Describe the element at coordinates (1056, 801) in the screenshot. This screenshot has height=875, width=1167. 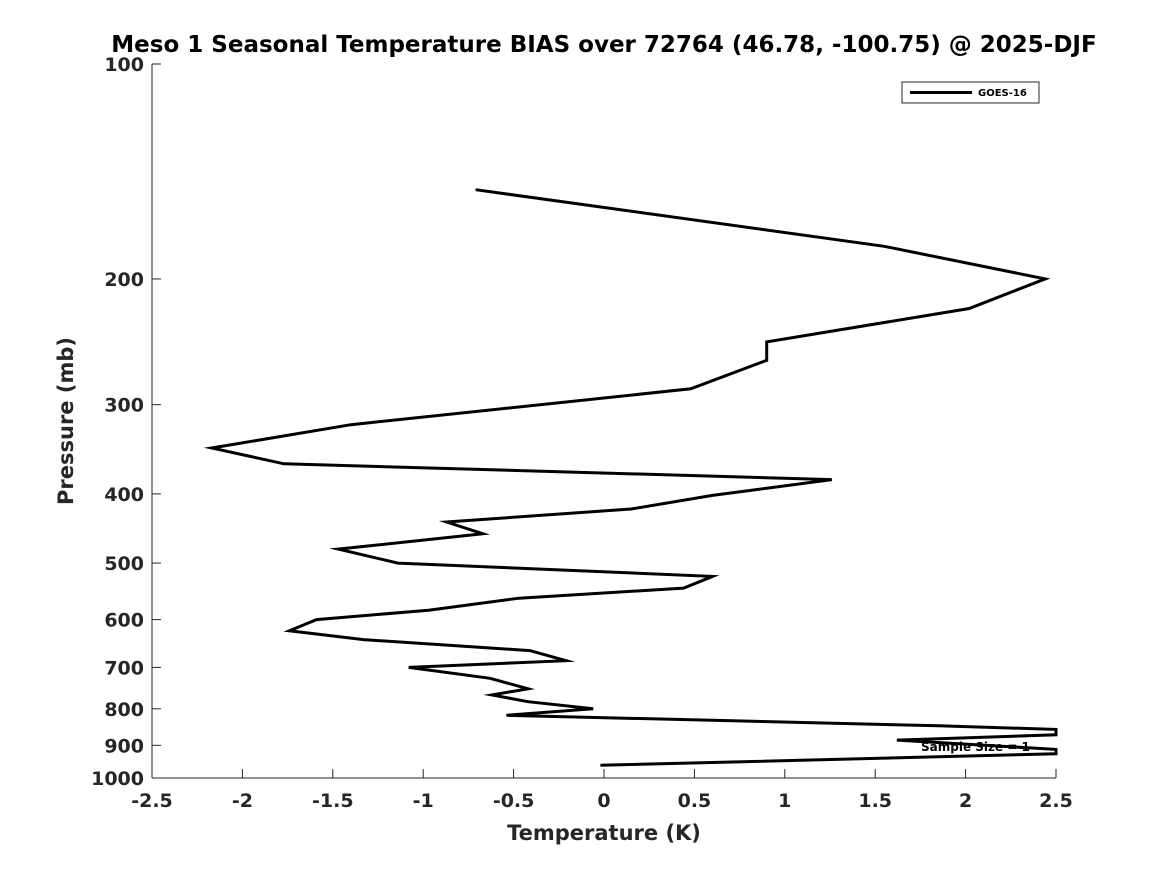
I see `x-tick-label: 2.5` at that location.